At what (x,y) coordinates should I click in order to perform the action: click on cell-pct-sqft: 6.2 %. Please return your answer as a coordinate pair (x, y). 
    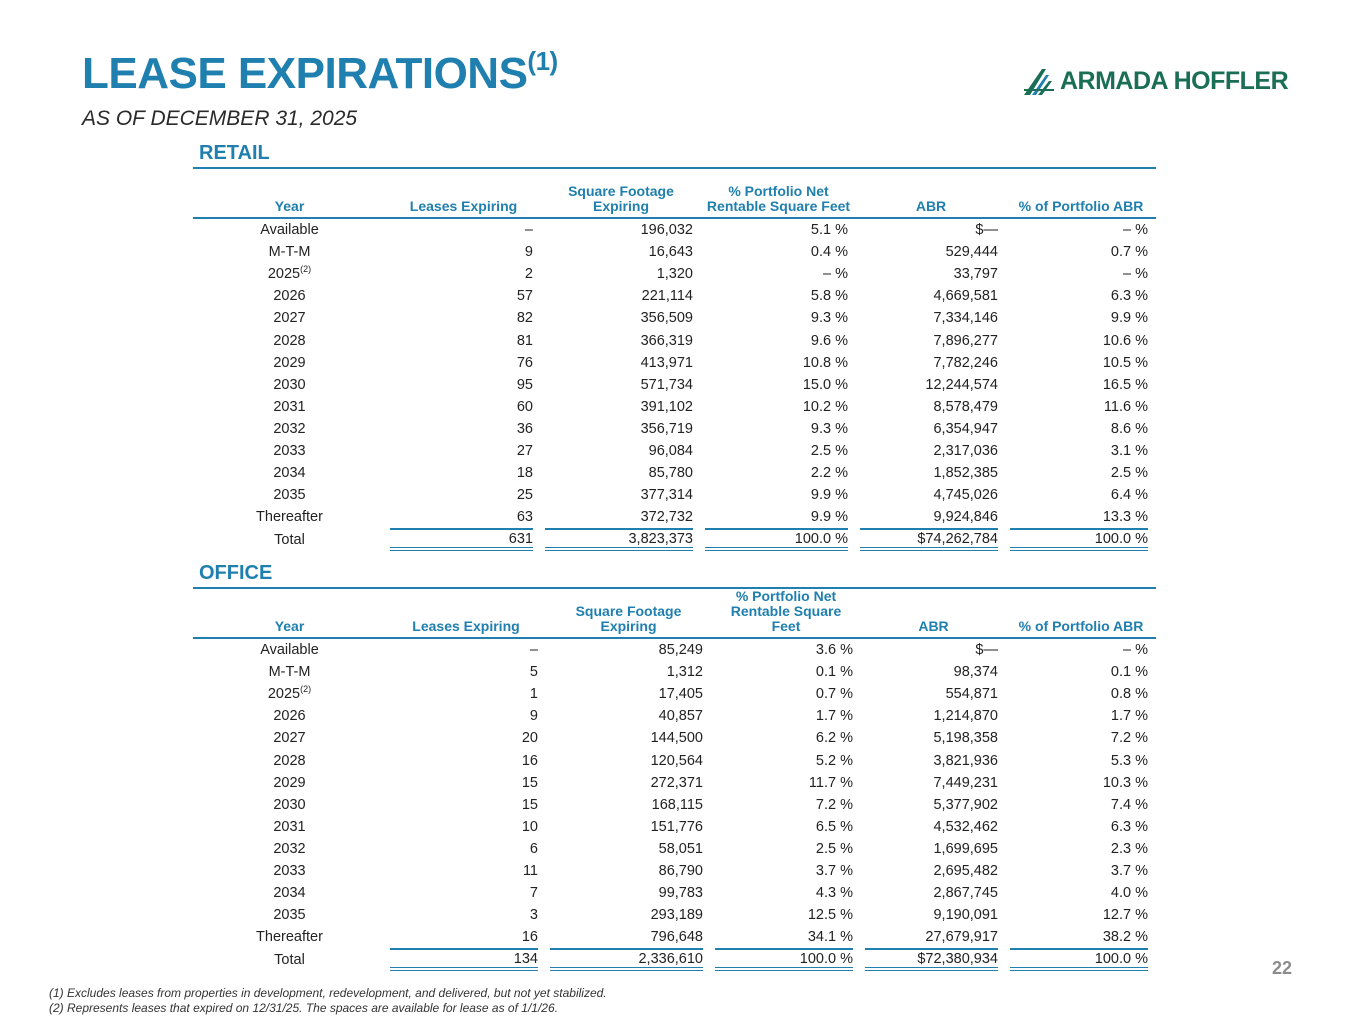
    Looking at the image, I should click on (834, 738).